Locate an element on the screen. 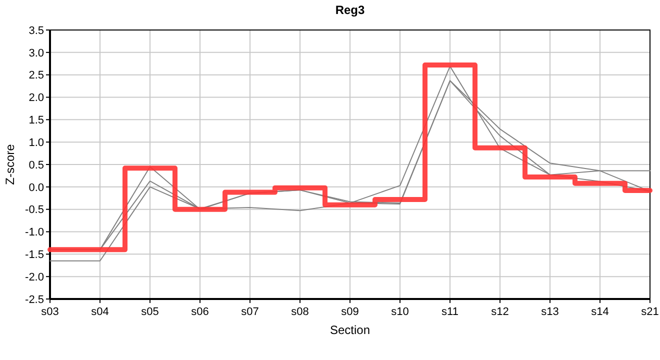 The image size is (660, 360). y-tick-label: 2.5 is located at coordinates (36, 76).